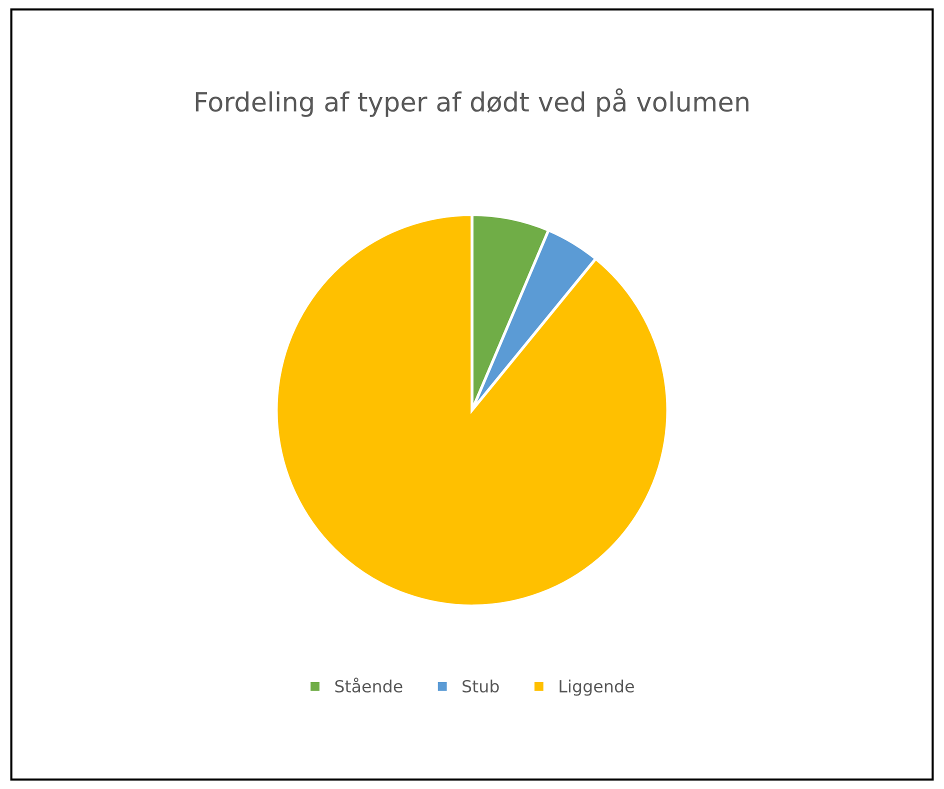  What do you see at coordinates (480, 686) in the screenshot?
I see `legend-label: Stub` at bounding box center [480, 686].